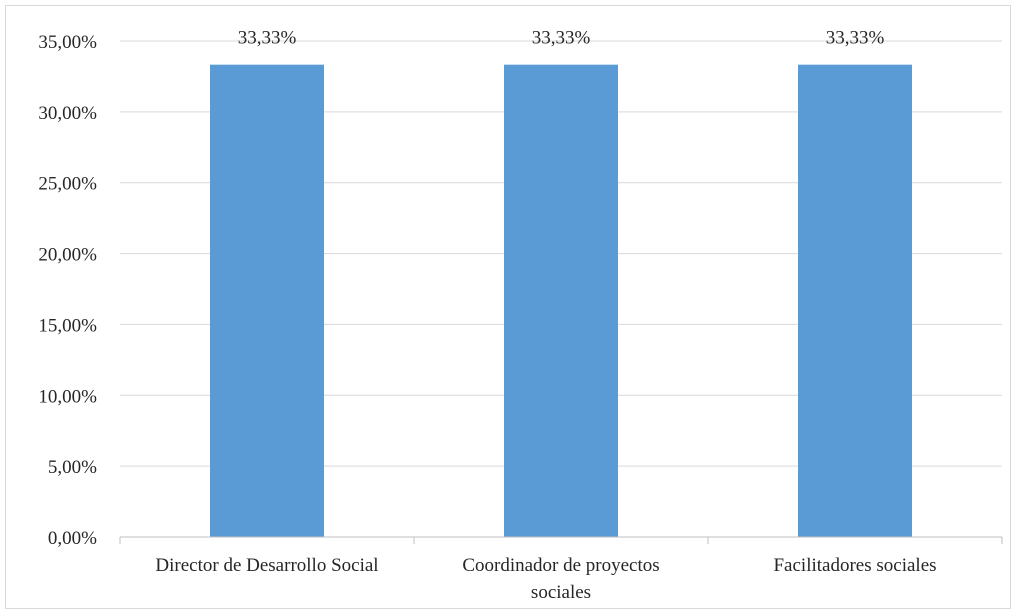 The height and width of the screenshot is (615, 1018). Describe the element at coordinates (67, 42) in the screenshot. I see `y-tick-label: 35,00%` at that location.